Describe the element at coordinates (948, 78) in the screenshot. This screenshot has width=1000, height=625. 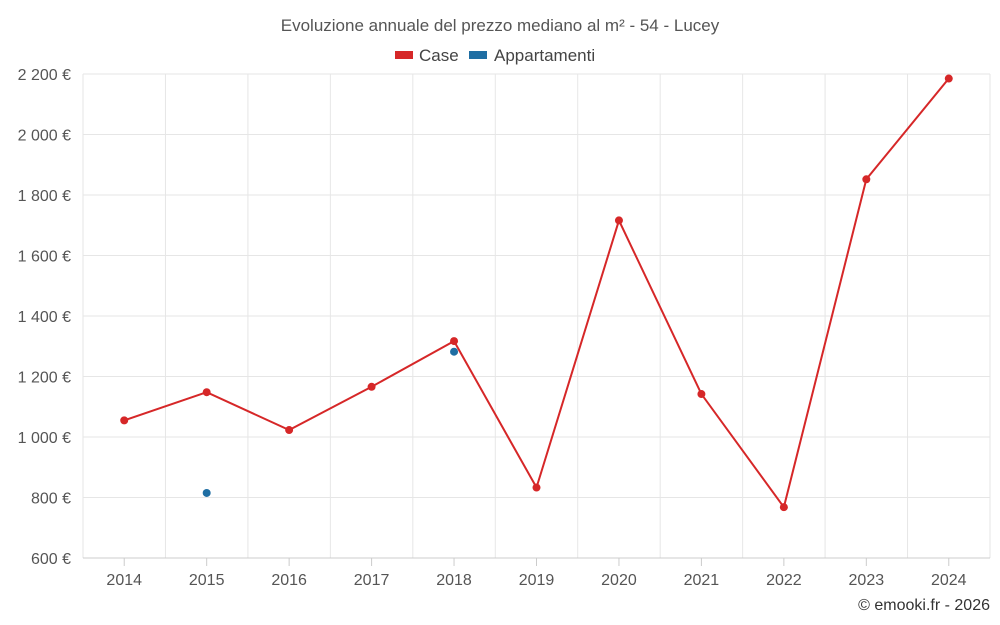
I see `data-point-case-2024` at that location.